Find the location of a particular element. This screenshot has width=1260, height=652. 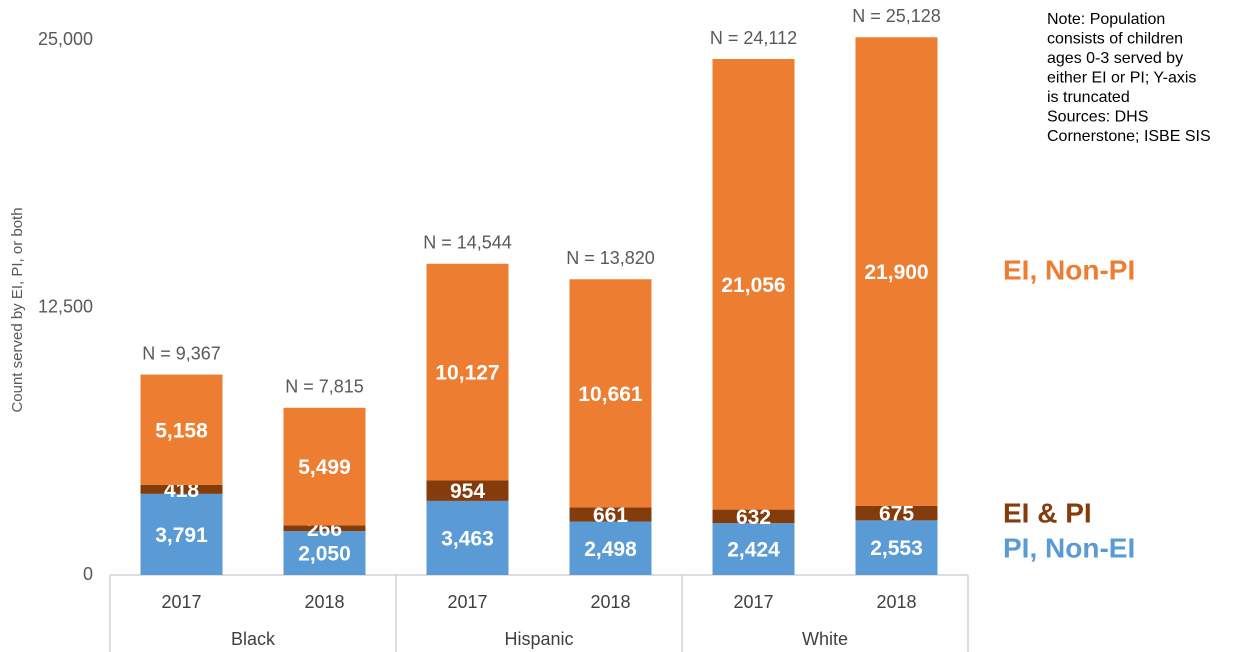

legend-label: EI, Non-PI is located at coordinates (1069, 269).